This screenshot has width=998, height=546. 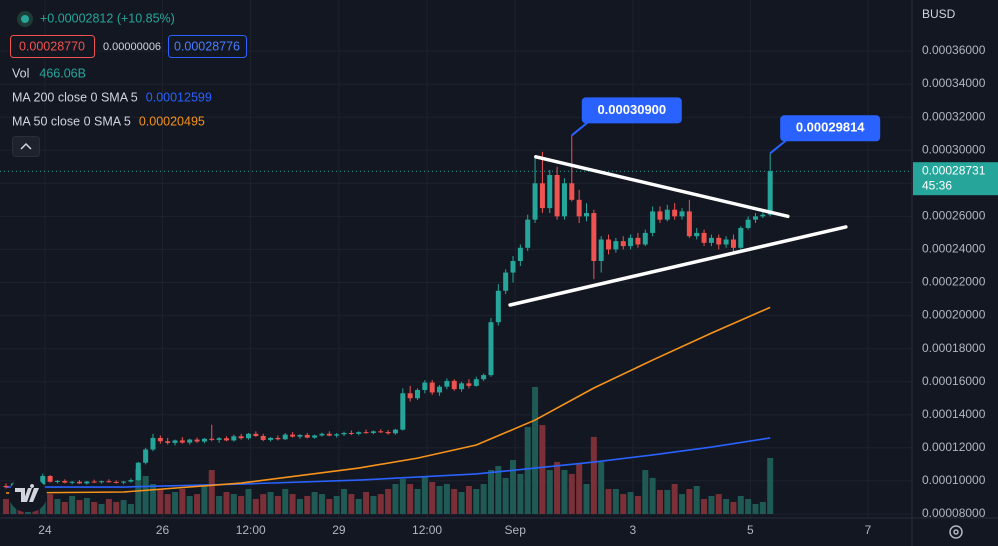 What do you see at coordinates (27, 493) in the screenshot?
I see `logo` at bounding box center [27, 493].